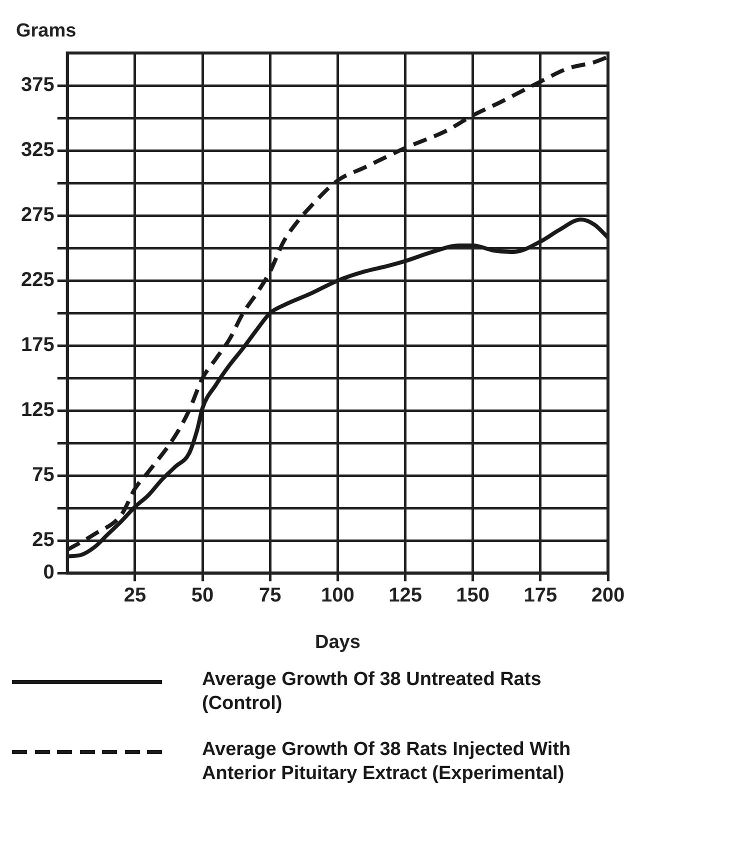 The image size is (746, 851). What do you see at coordinates (270, 595) in the screenshot?
I see `x-tick-label: 75` at bounding box center [270, 595].